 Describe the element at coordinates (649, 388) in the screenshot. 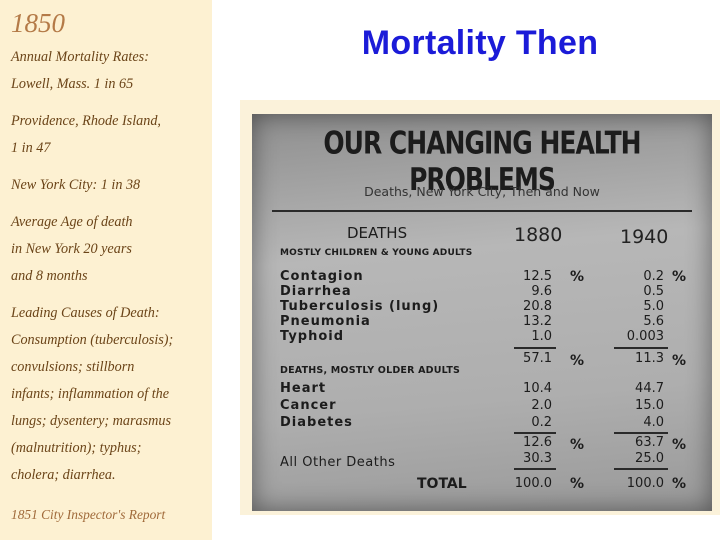

I see `row-1940-value: 44.7` at that location.